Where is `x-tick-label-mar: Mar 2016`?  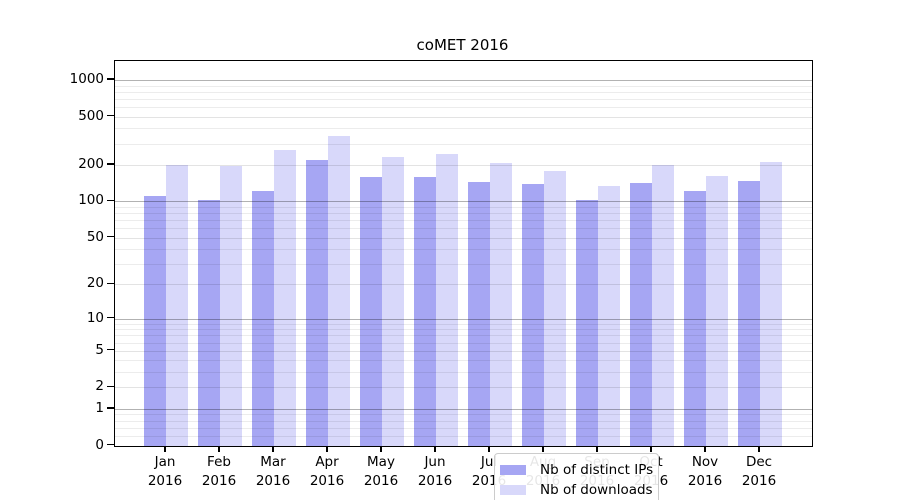 x-tick-label-mar: Mar 2016 is located at coordinates (273, 471).